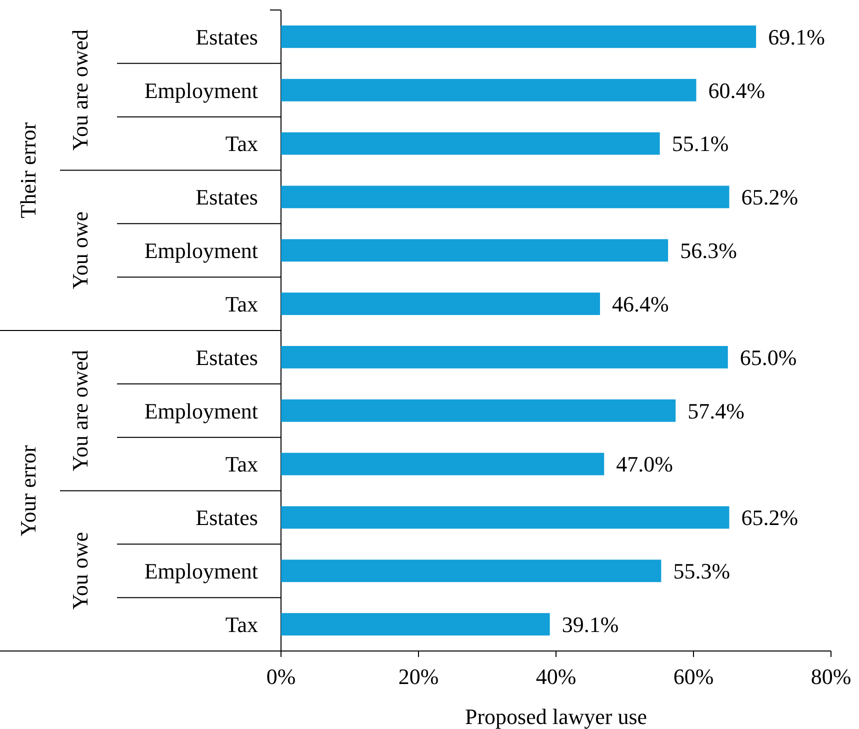 The width and height of the screenshot is (859, 729). What do you see at coordinates (590, 624) in the screenshot?
I see `data-label: 39.1%` at bounding box center [590, 624].